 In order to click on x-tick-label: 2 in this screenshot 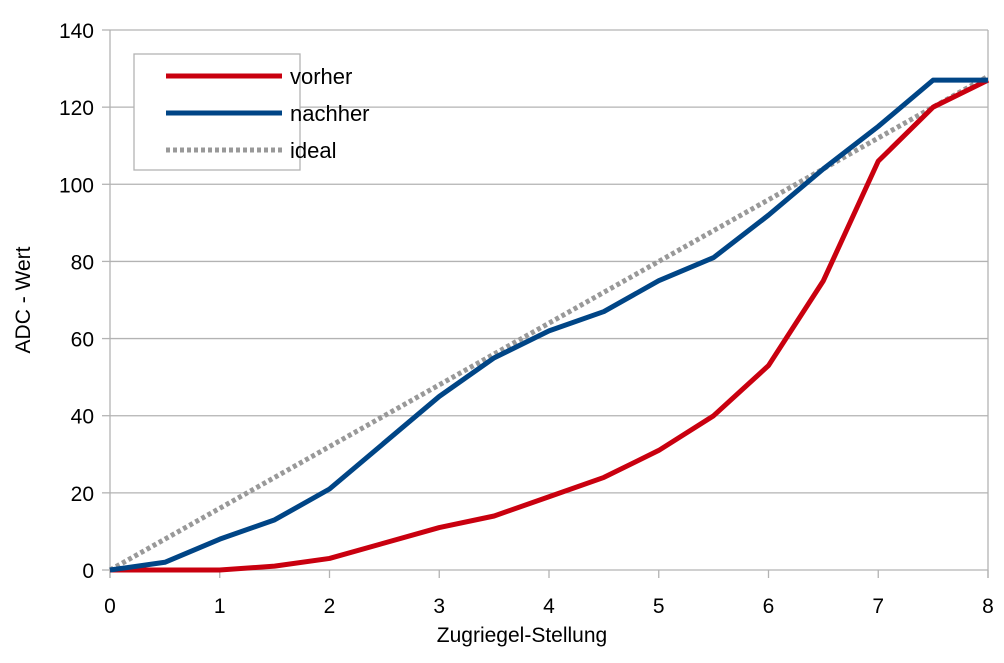, I will do `click(330, 606)`.